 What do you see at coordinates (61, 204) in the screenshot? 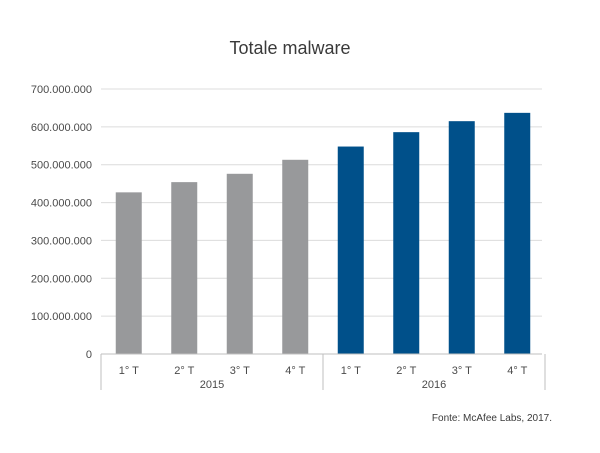
I see `y-tick-label: 400.000.000` at bounding box center [61, 204].